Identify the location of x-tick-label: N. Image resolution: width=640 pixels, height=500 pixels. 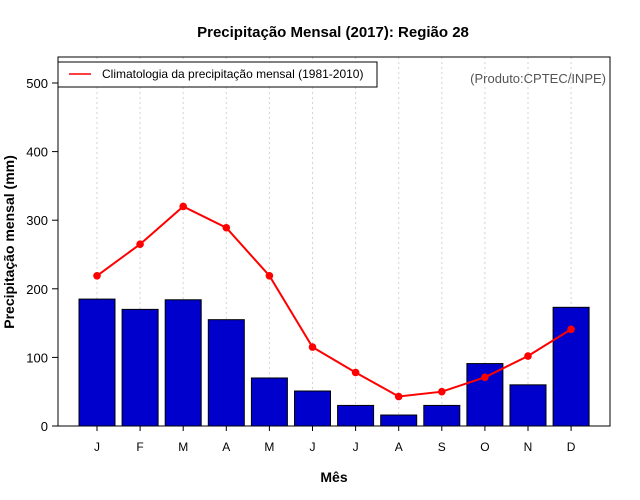
(528, 447).